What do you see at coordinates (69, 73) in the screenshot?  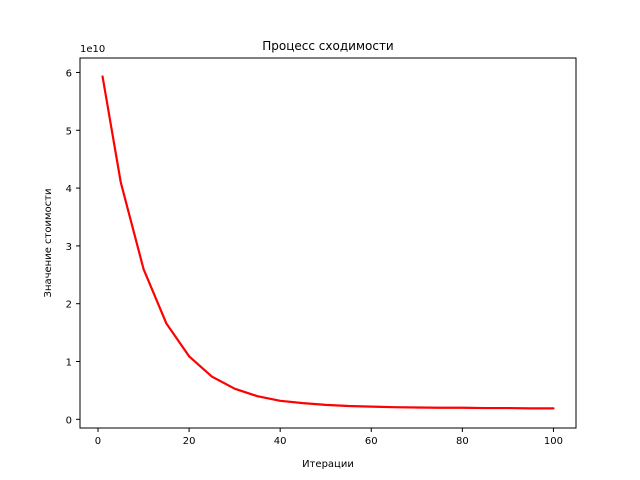 I see `y-tick-label: 6` at bounding box center [69, 73].